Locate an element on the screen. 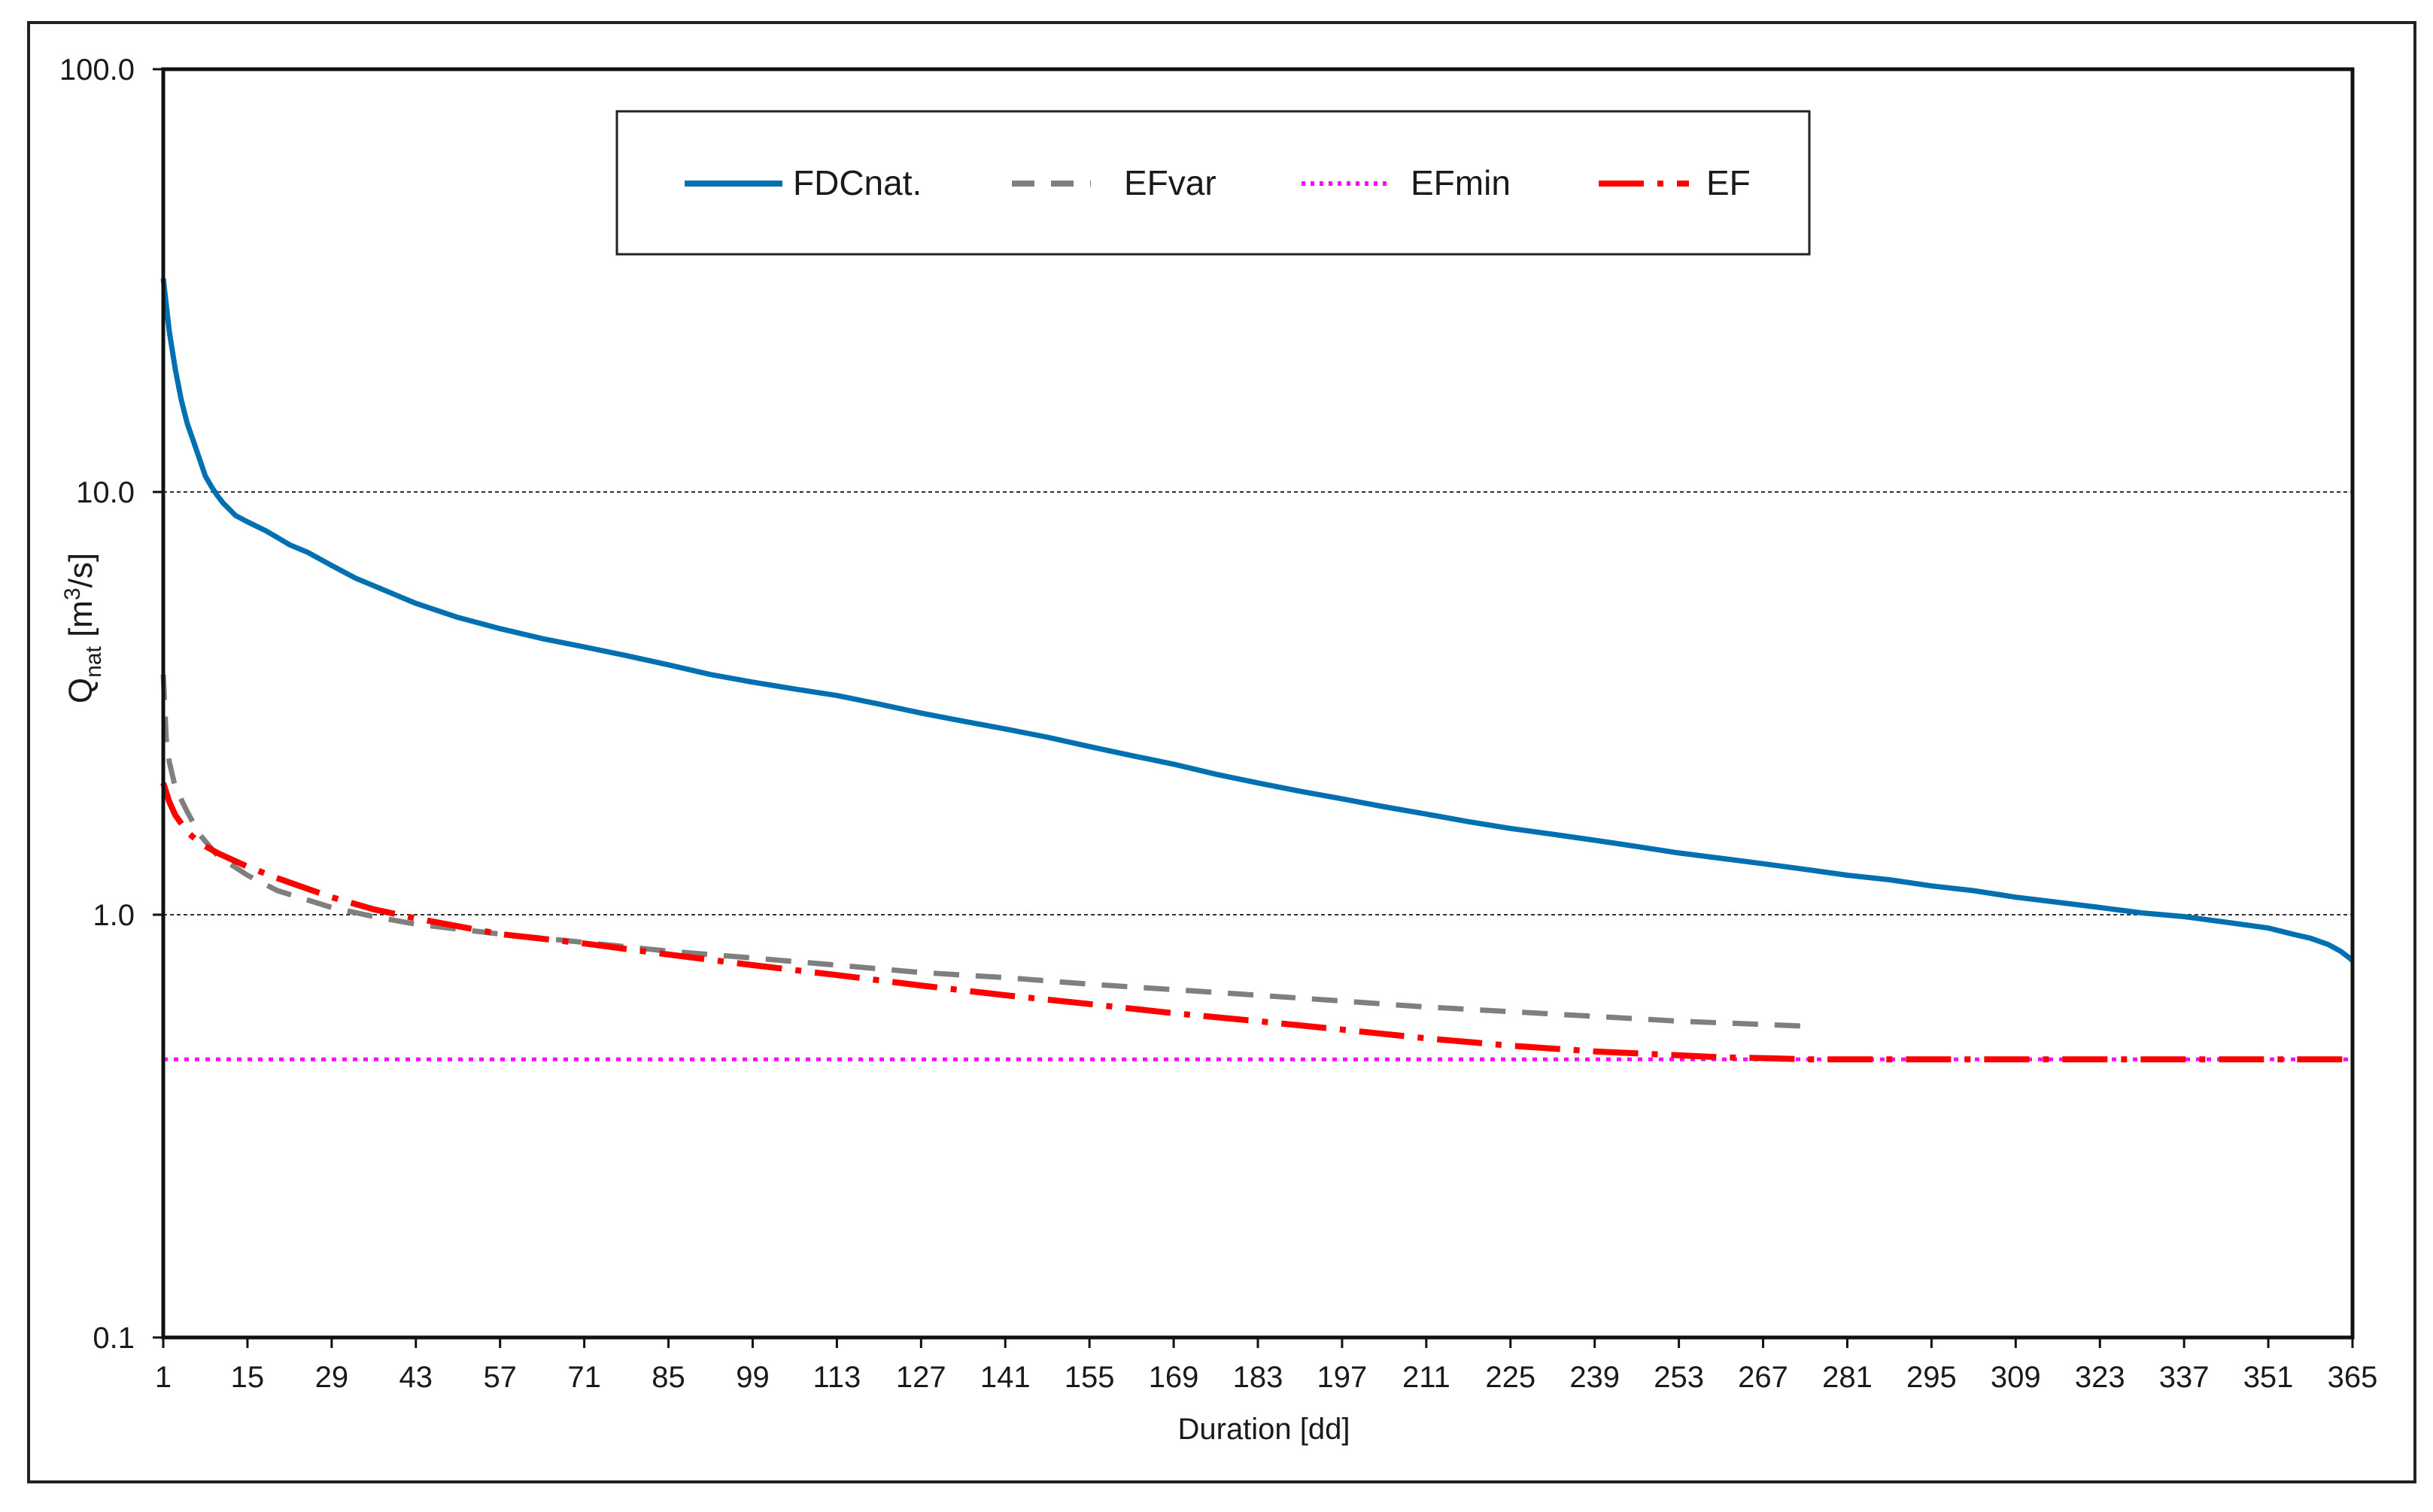 Image resolution: width=2433 pixels, height=1512 pixels. y-axis-title: Qnat [m3/s] is located at coordinates (83, 628).